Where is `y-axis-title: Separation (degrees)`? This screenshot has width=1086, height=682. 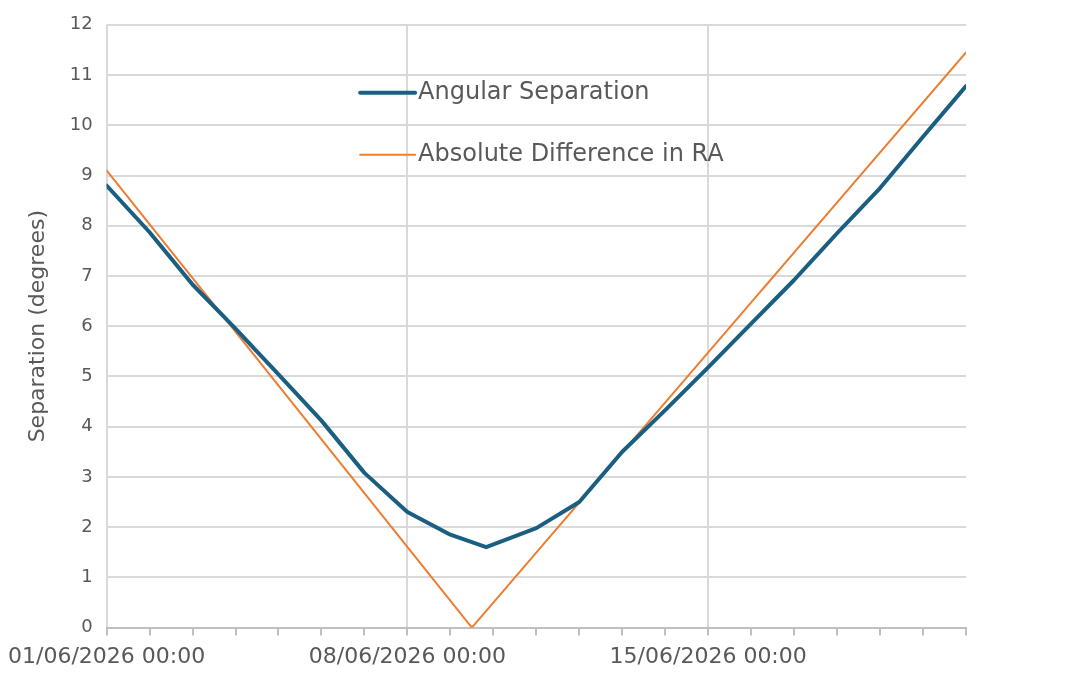
y-axis-title: Separation (degrees) is located at coordinates (37, 326).